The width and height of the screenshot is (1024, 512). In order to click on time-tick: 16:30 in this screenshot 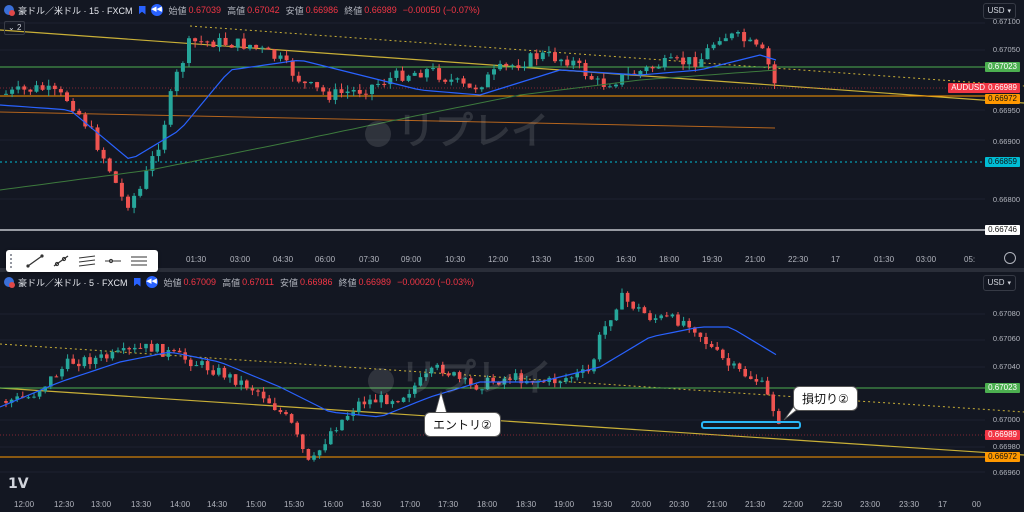, I will do `click(371, 504)`.